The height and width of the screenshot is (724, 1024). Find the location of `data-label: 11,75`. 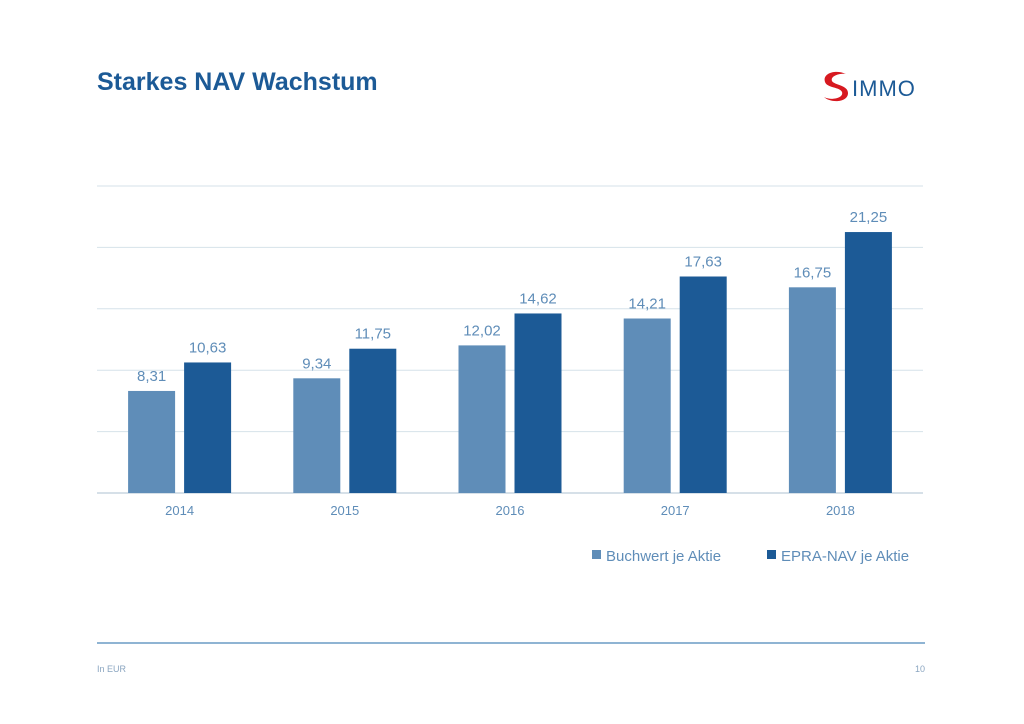

data-label: 11,75 is located at coordinates (373, 334).